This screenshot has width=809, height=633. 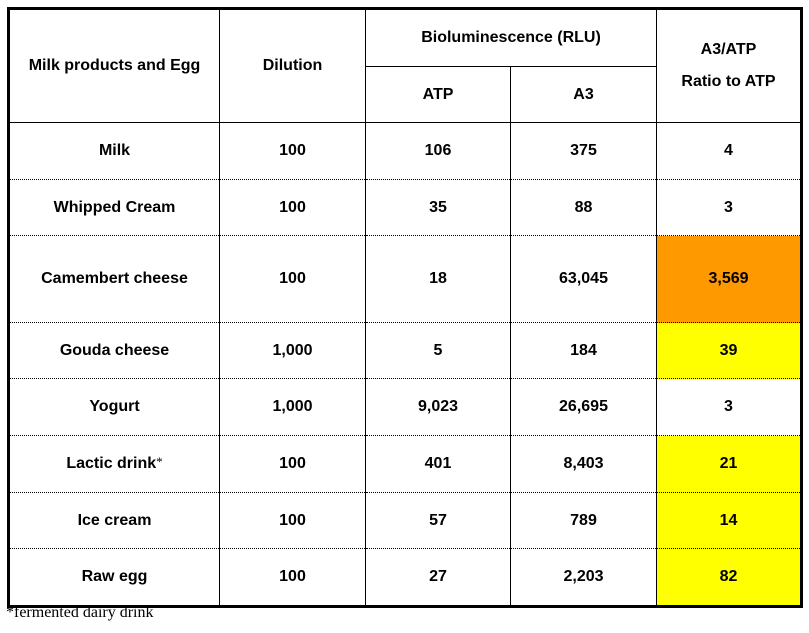 What do you see at coordinates (292, 65) in the screenshot?
I see `header-dilution: Dilution` at bounding box center [292, 65].